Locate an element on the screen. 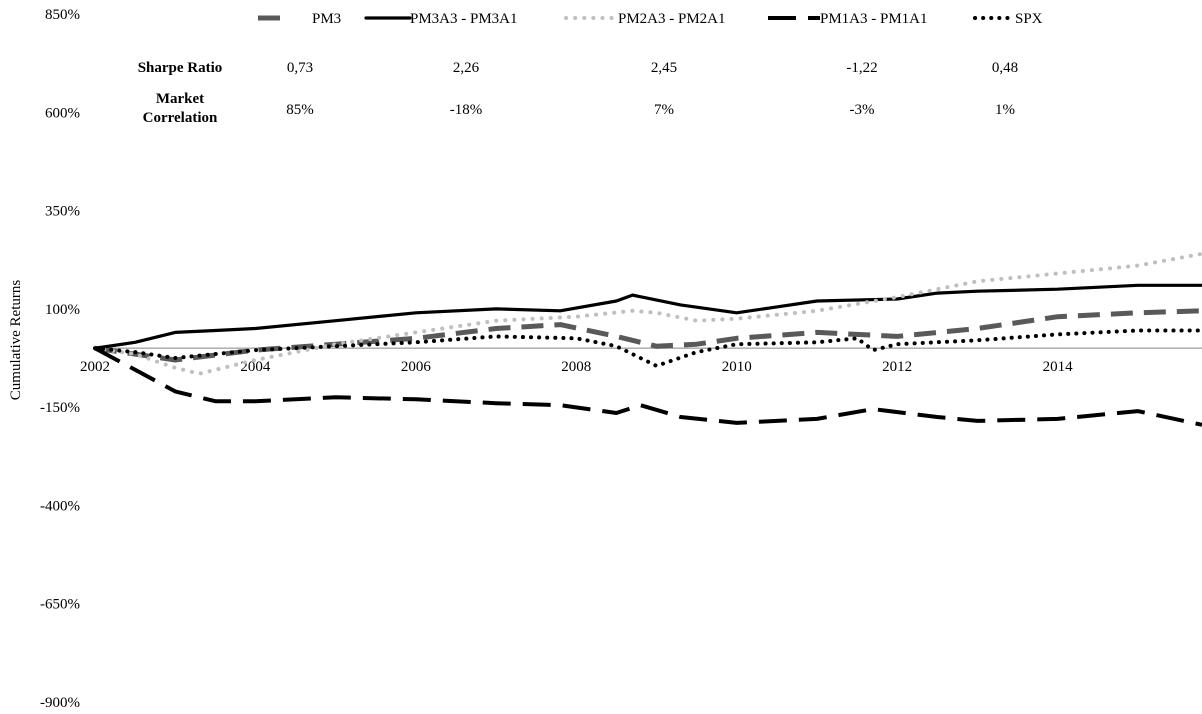  y-tick-label: -650% is located at coordinates (60, 605).